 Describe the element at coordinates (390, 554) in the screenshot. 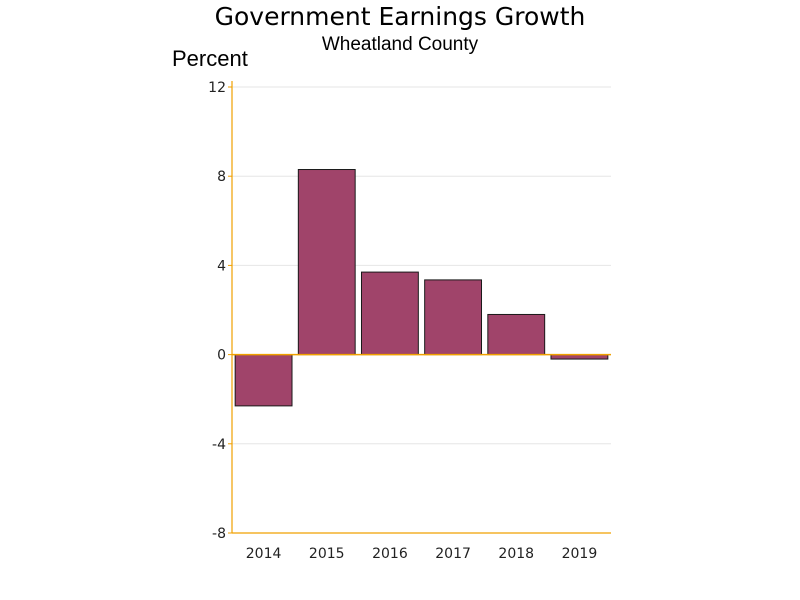

I see `x-tick-label: 2016` at that location.